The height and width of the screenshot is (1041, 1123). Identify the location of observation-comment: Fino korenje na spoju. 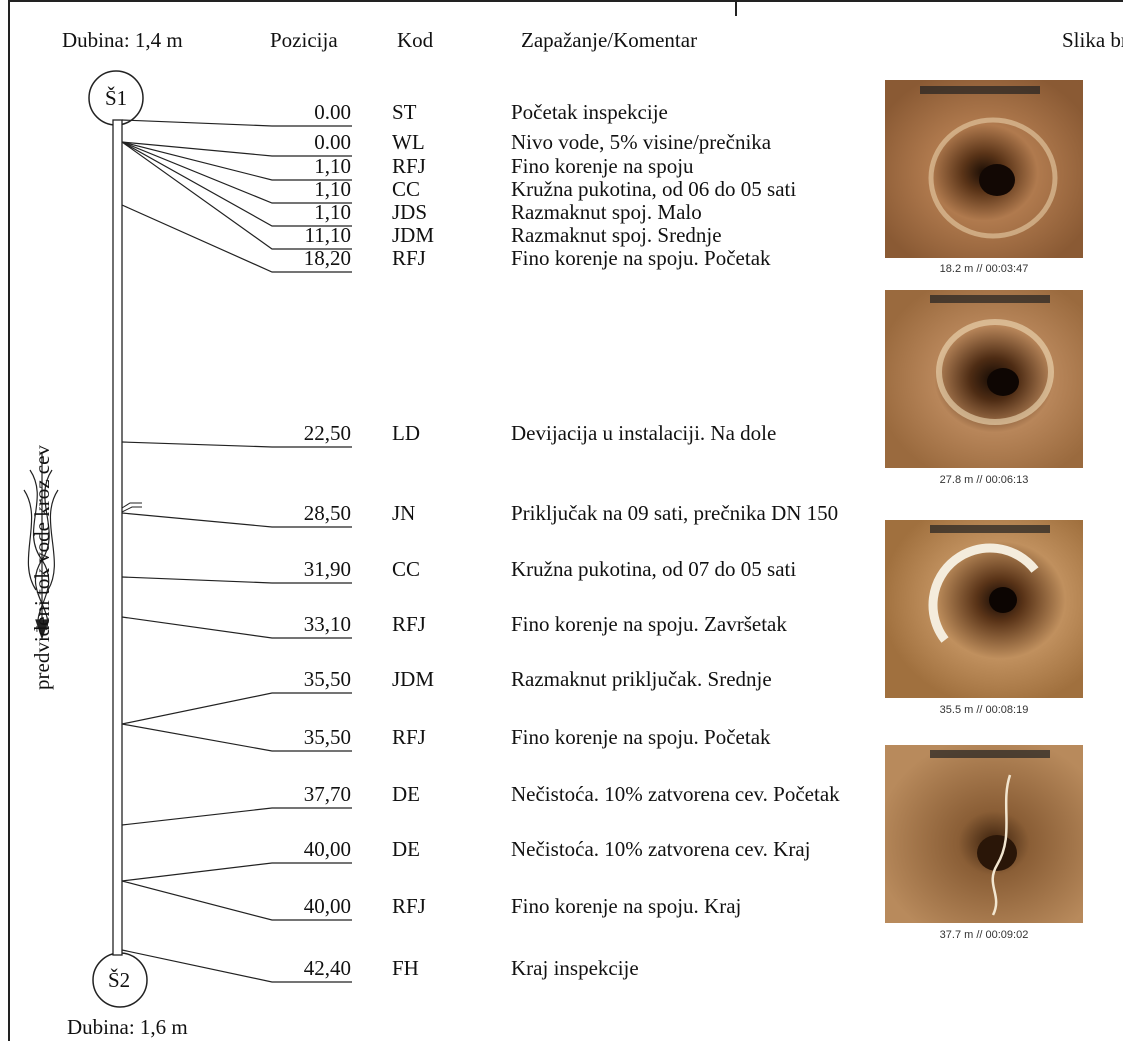
(602, 166).